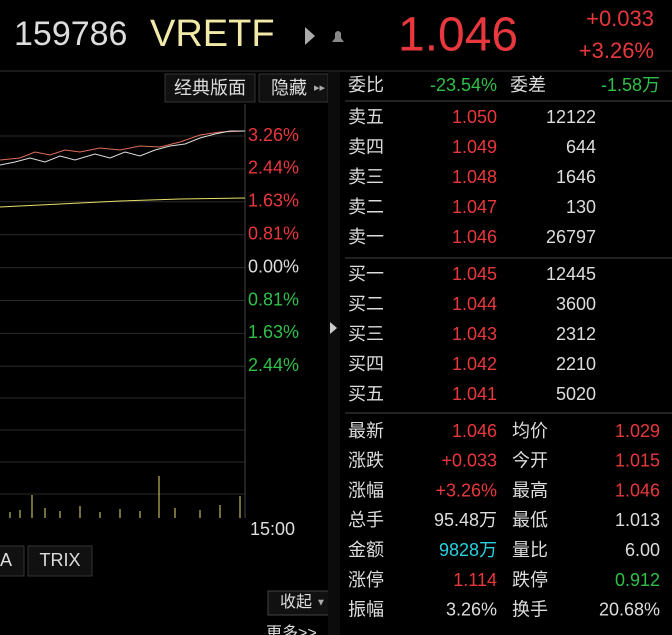  What do you see at coordinates (272, 529) in the screenshot?
I see `time-label: 15:00` at bounding box center [272, 529].